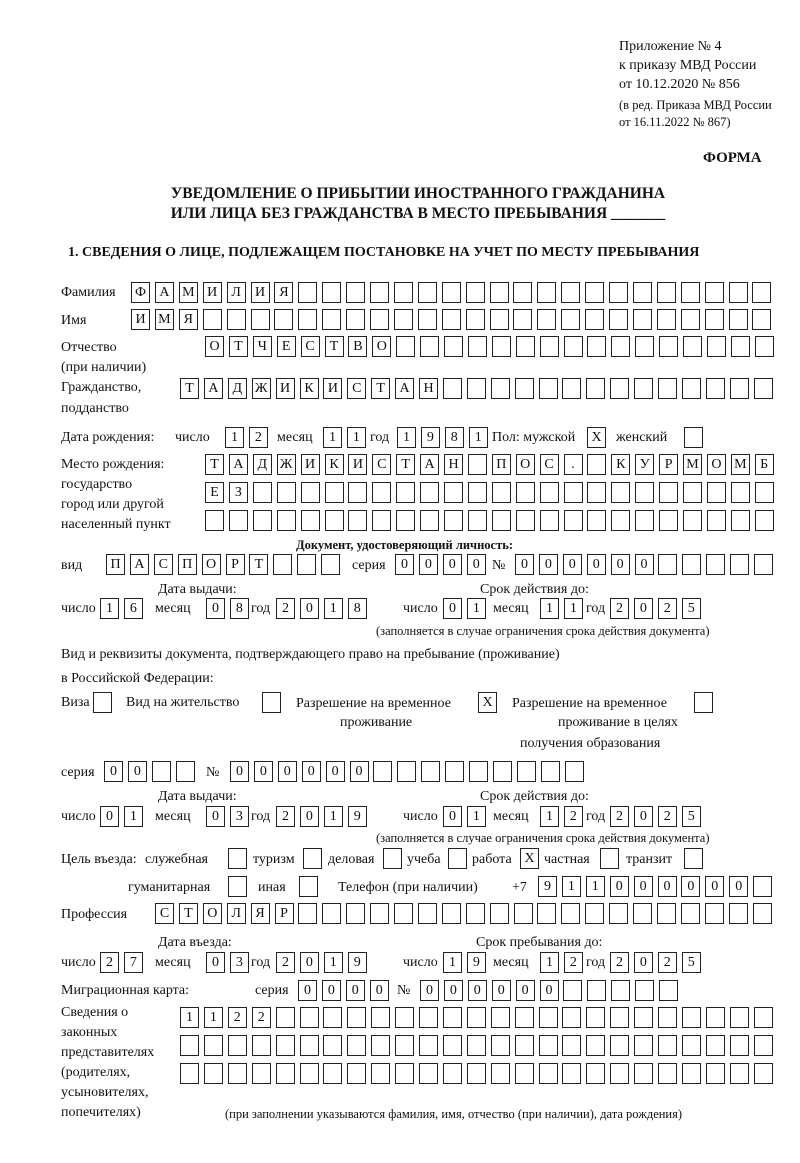 The height and width of the screenshot is (1163, 800). I want to click on char-box: С, so click(549, 464).